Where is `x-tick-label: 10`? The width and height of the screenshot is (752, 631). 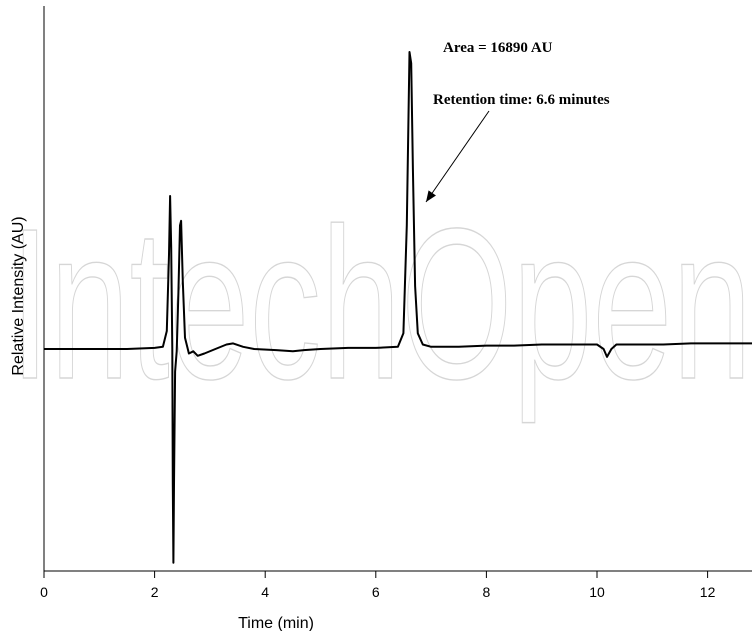
x-tick-label: 10 is located at coordinates (597, 592).